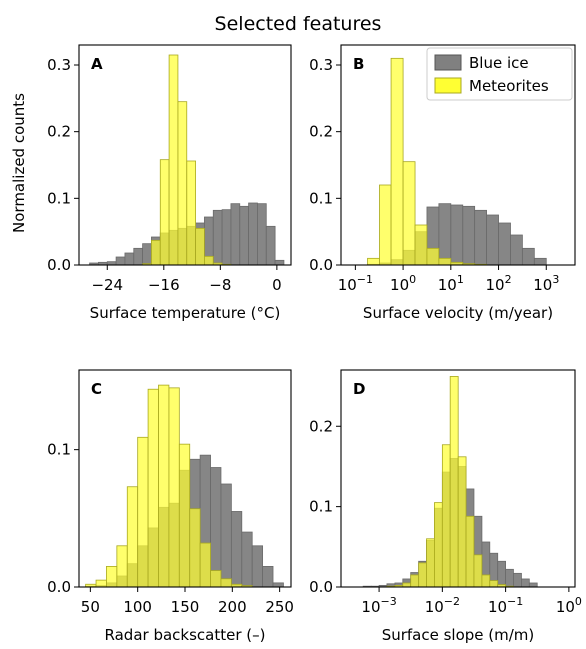 The height and width of the screenshot is (649, 586). I want to click on x-axis-label: Radar backscatter (–), so click(185, 635).